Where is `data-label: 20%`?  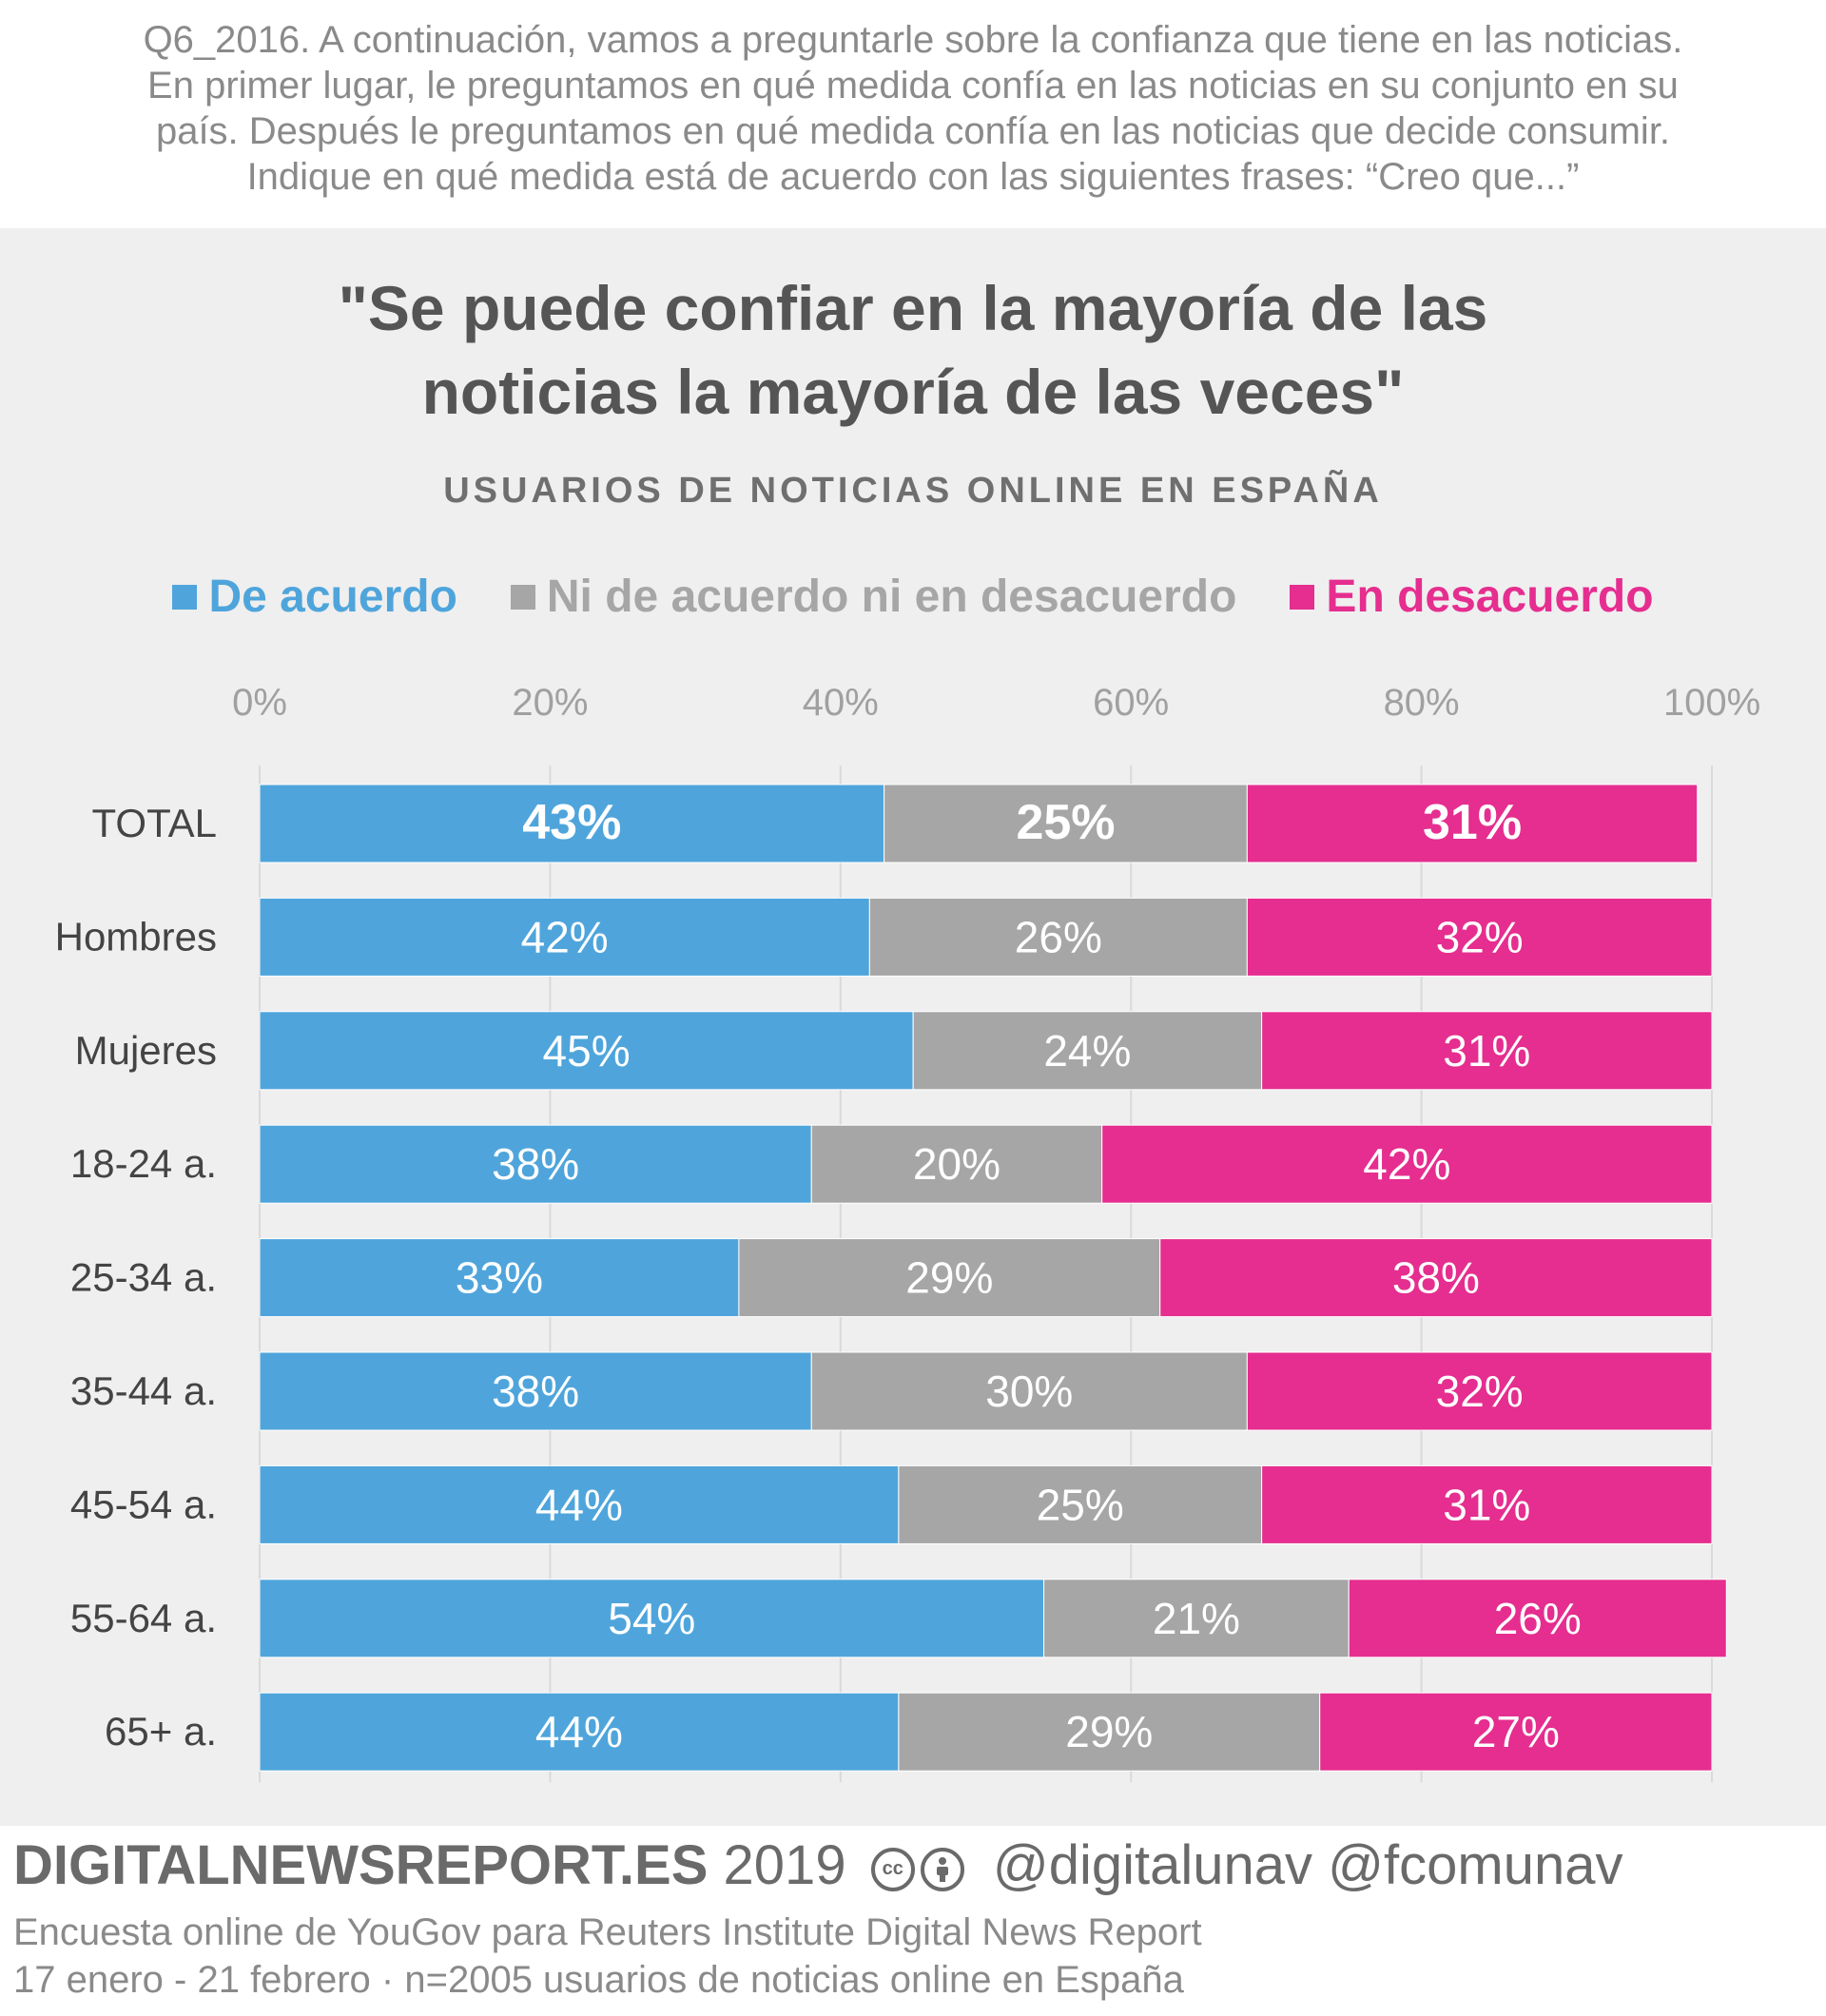
data-label: 20% is located at coordinates (956, 1164).